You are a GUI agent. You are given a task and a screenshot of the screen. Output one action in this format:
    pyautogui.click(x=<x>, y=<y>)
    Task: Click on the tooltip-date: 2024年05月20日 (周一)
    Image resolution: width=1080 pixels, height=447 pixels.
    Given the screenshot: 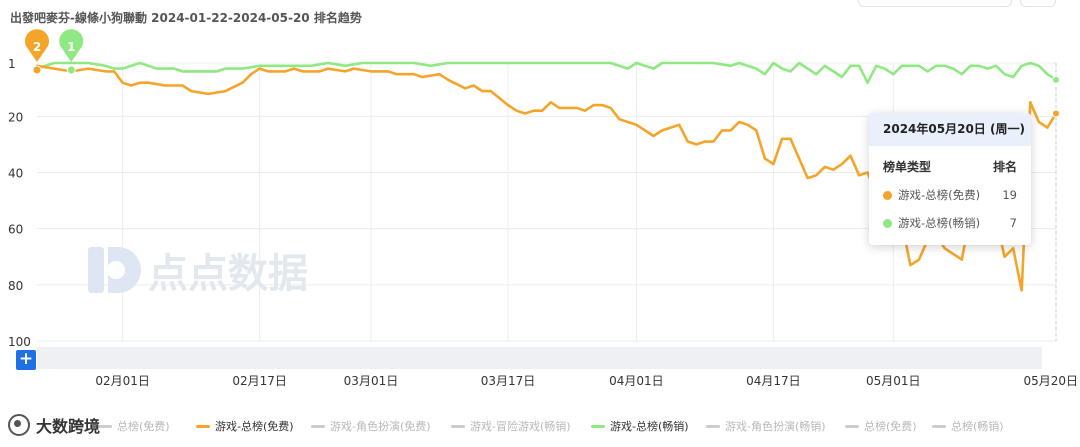 What is the action you would take?
    pyautogui.click(x=950, y=129)
    